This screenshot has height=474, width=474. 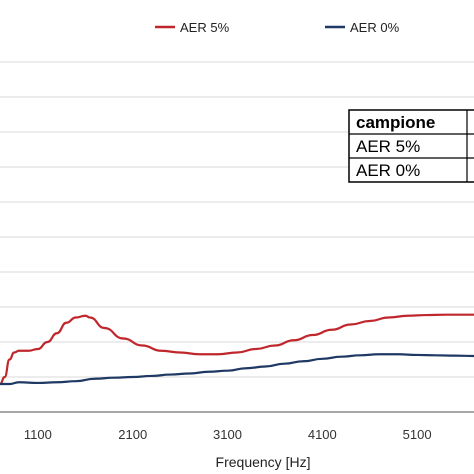 I want to click on x-tick-labels: 1100 2100 3100 4100 5100, so click(x=228, y=434).